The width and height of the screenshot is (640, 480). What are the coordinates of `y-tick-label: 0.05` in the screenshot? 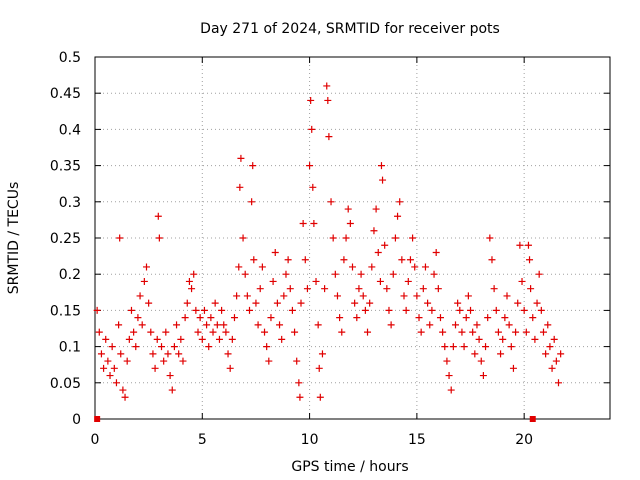 It's located at (65, 384).